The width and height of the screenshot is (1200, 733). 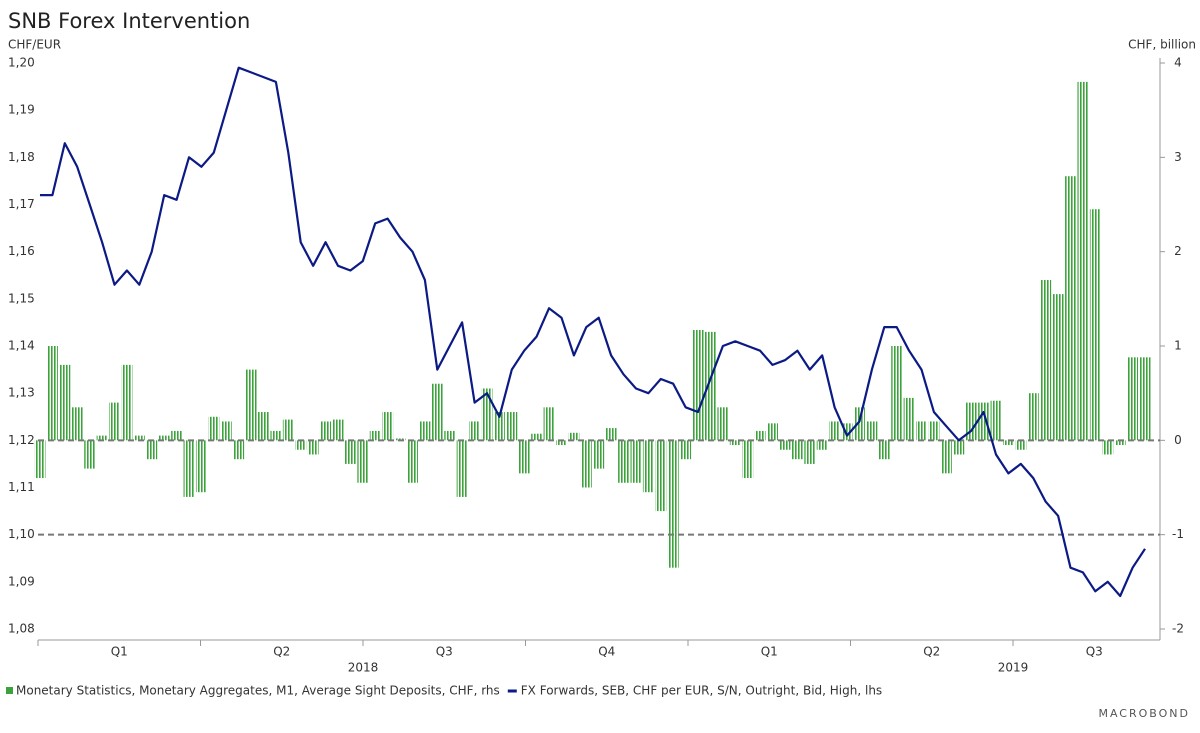 I want to click on x-year-label: 2019, so click(x=1013, y=668).